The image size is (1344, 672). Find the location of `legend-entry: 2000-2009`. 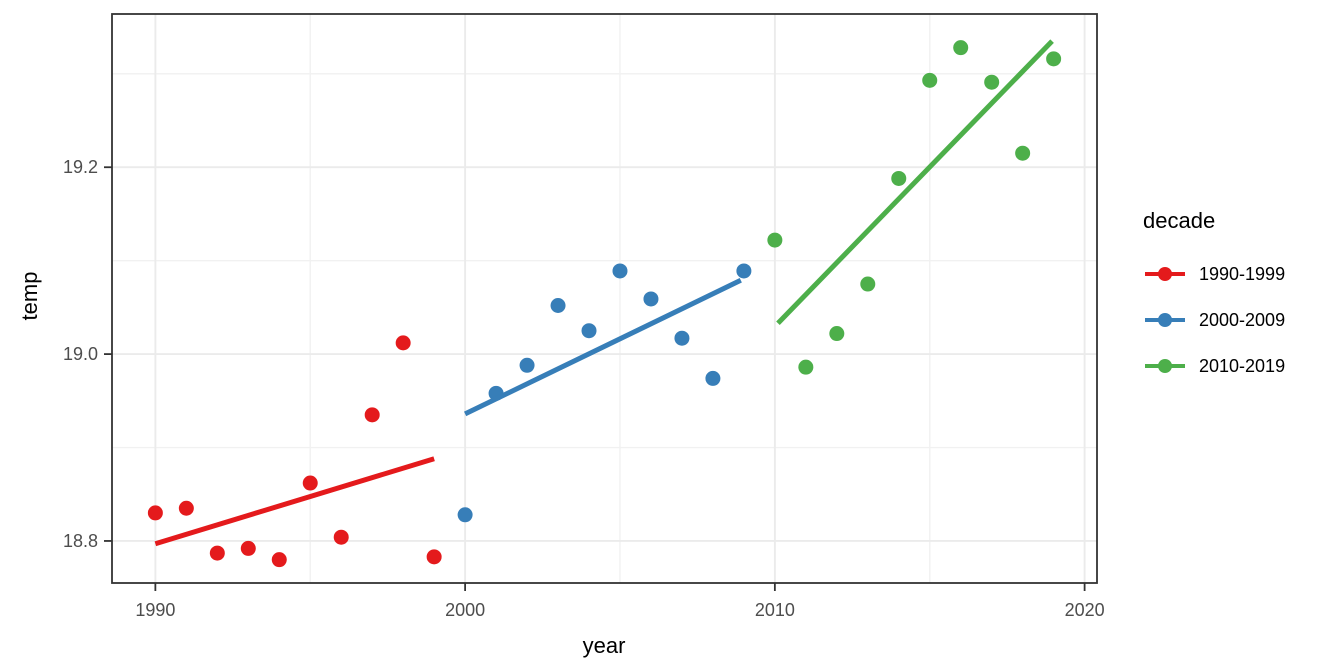

legend-entry: 2000-2009 is located at coordinates (1214, 320).